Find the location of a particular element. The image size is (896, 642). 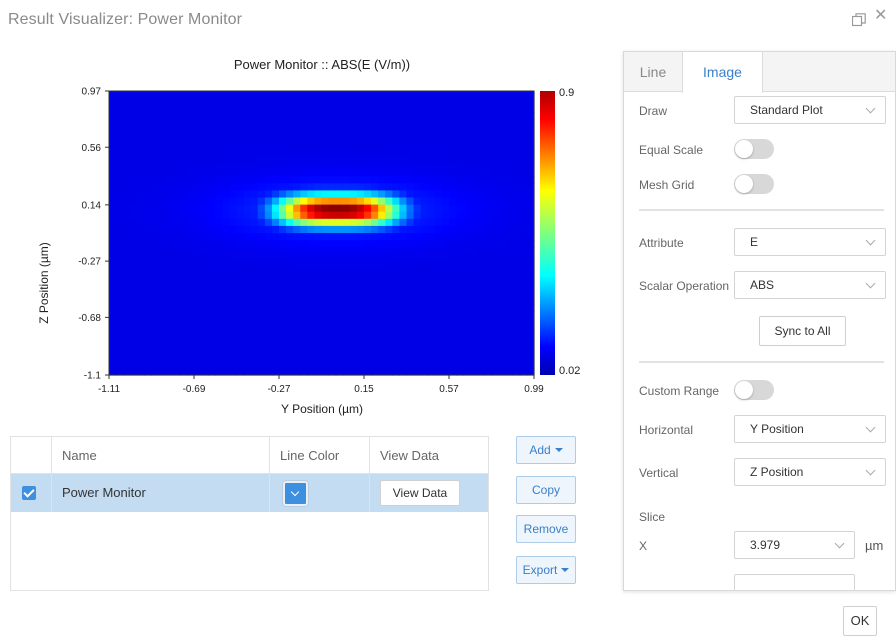

restore-window-icon is located at coordinates (859, 20).